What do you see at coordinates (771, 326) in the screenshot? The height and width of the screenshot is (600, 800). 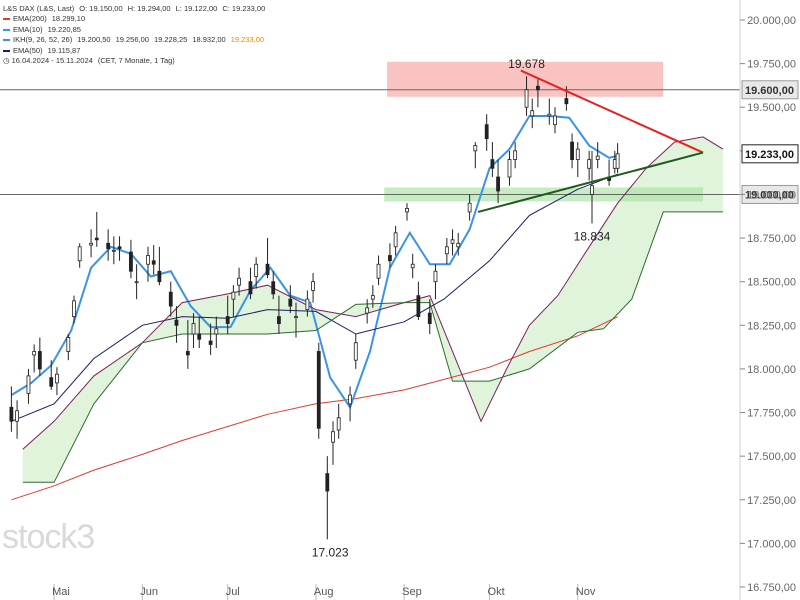 I see `y-tick-label-6: 18.250,00` at bounding box center [771, 326].